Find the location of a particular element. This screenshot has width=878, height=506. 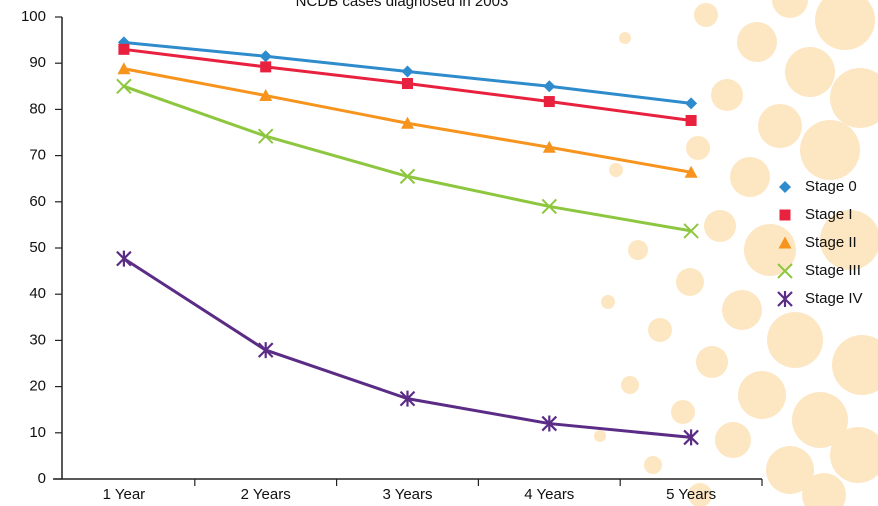

x-tick-label: 2 Years is located at coordinates (266, 494).